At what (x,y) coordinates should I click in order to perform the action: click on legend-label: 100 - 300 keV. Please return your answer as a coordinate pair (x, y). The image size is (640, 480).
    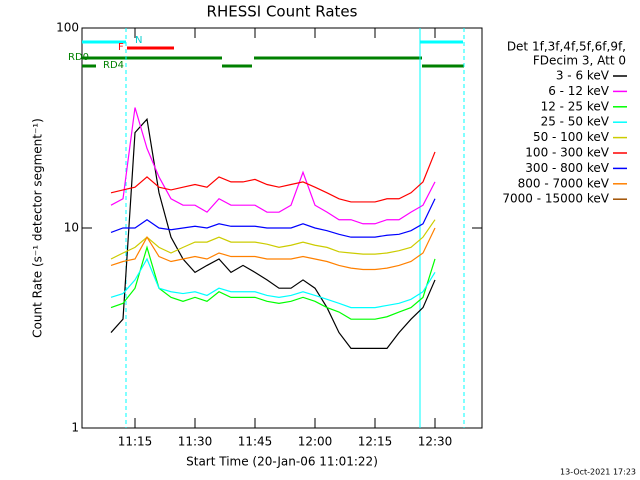
    Looking at the image, I should click on (567, 153).